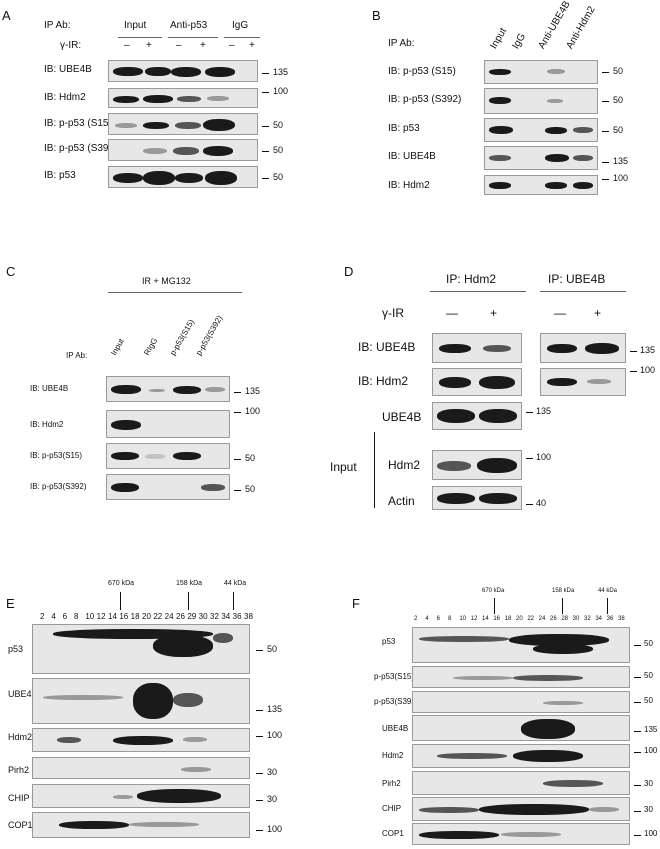 Image resolution: width=660 pixels, height=849 pixels. Describe the element at coordinates (121, 583) in the screenshot. I see `panel-e-size-670: 670 kDa` at that location.